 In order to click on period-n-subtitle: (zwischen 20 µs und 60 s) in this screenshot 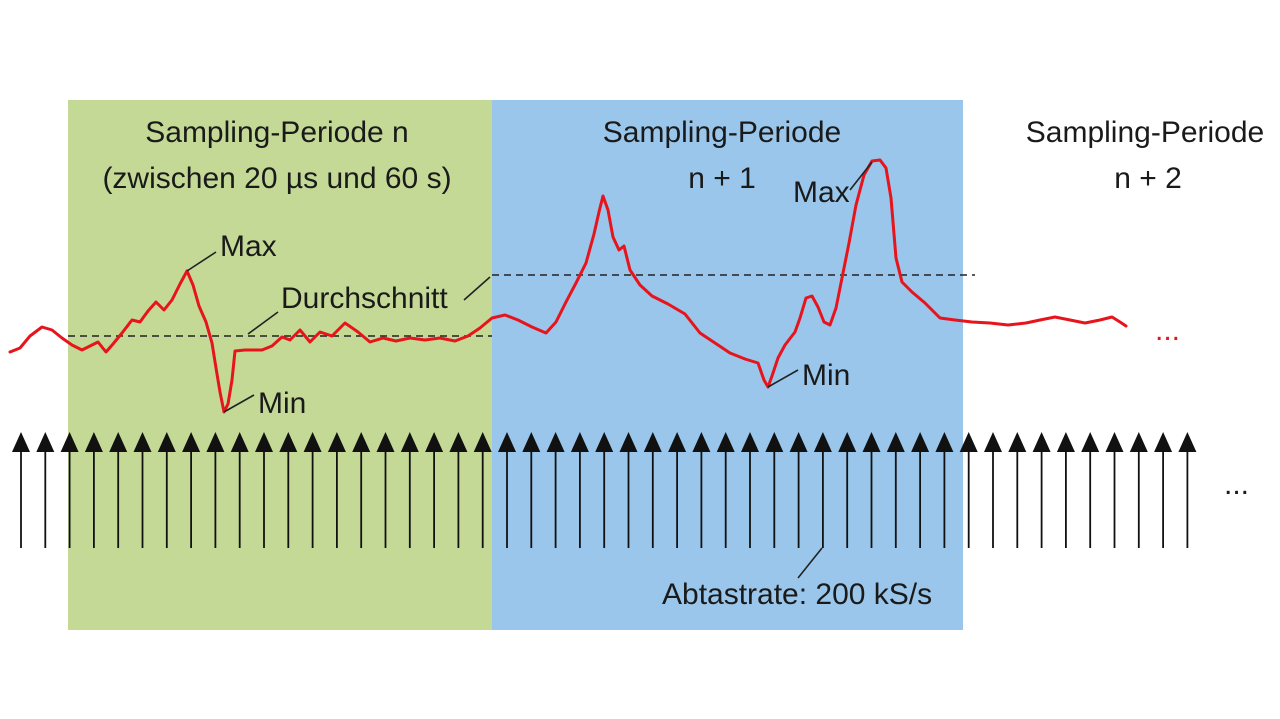, I will do `click(276, 178)`.